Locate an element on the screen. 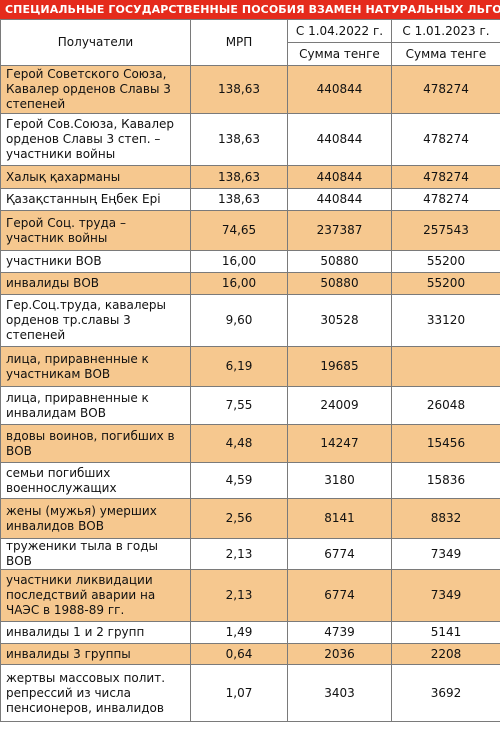 The height and width of the screenshot is (732, 500). sum-2022-cell: 19685 is located at coordinates (339, 366).